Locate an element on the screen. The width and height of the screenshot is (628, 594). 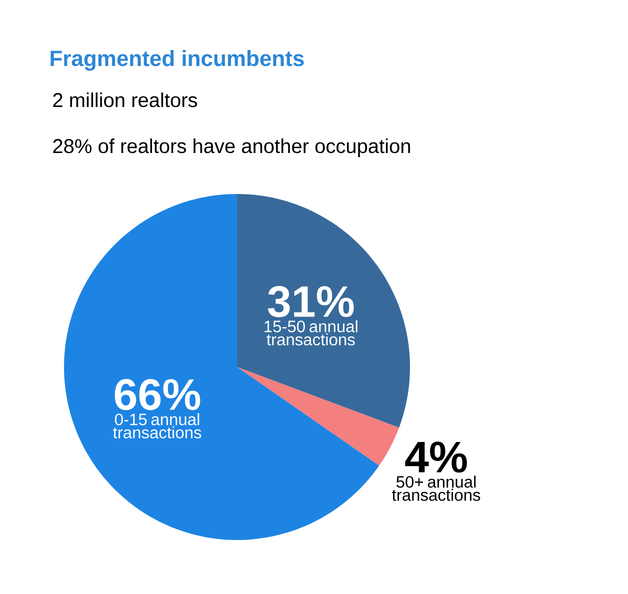
text: 28% of realtors have another occupation is located at coordinates (231, 148).